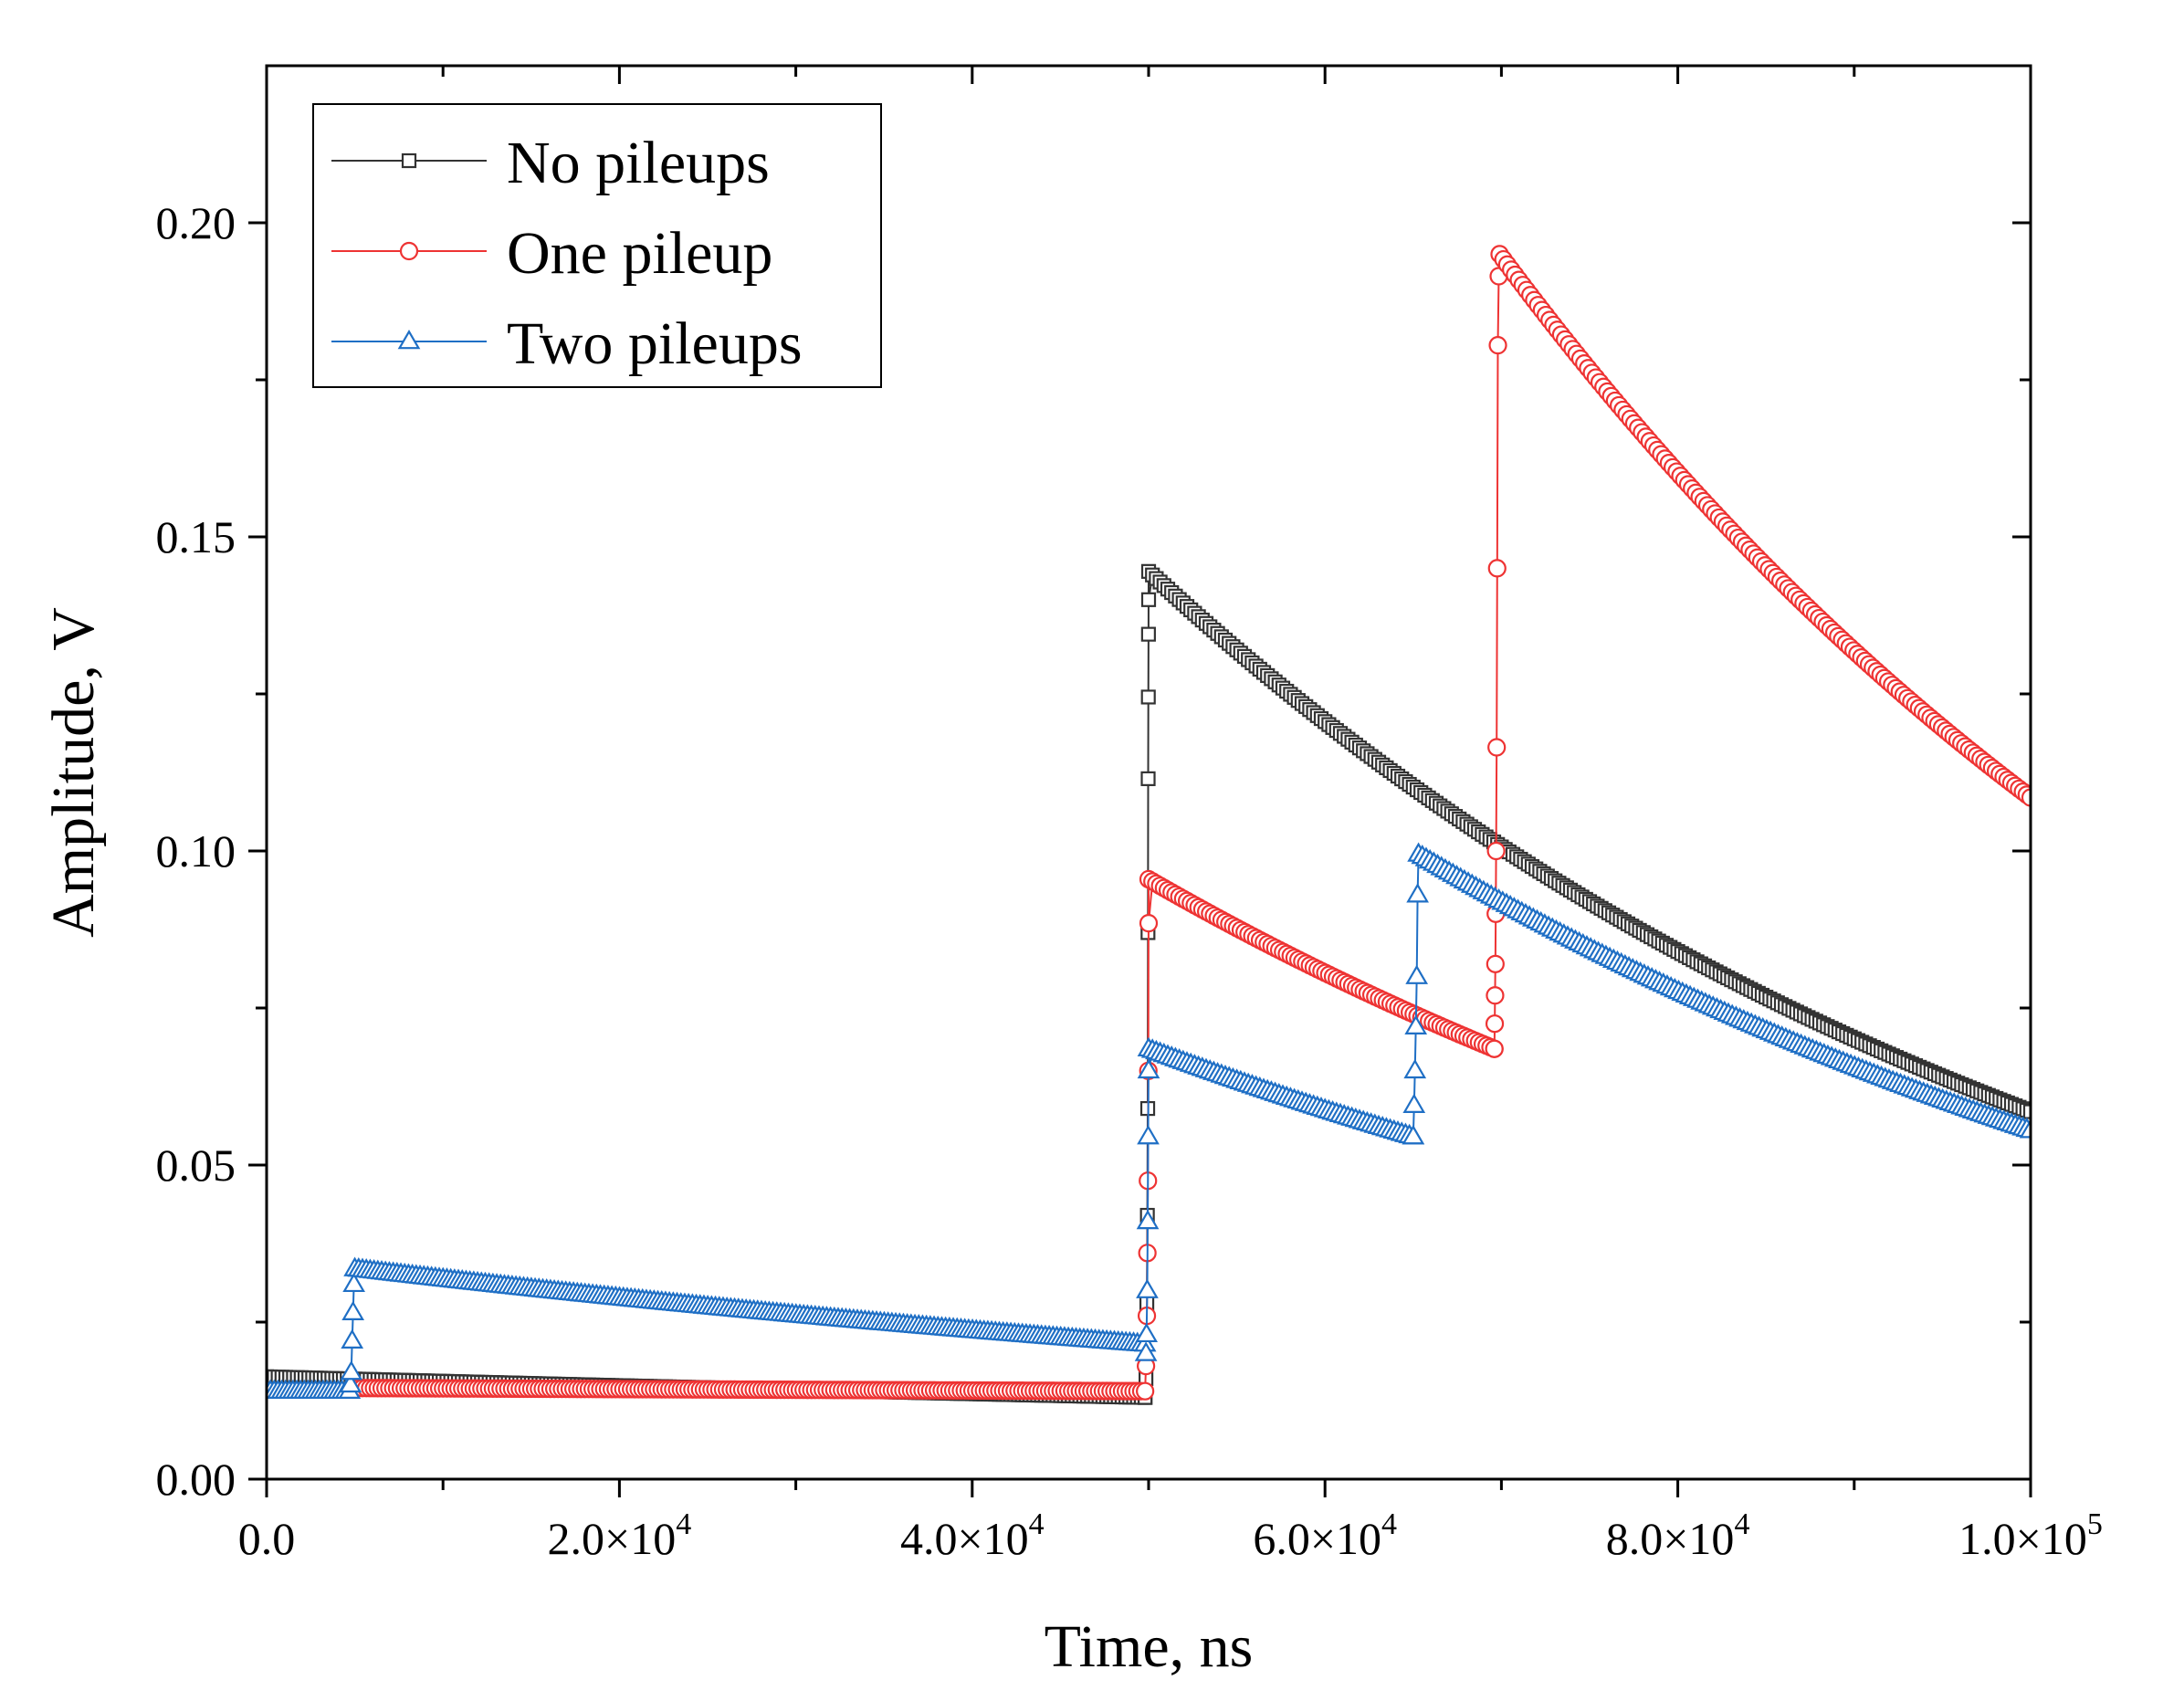 The height and width of the screenshot is (1701, 2184). I want to click on x-axis-title: Time, ns, so click(1149, 1647).